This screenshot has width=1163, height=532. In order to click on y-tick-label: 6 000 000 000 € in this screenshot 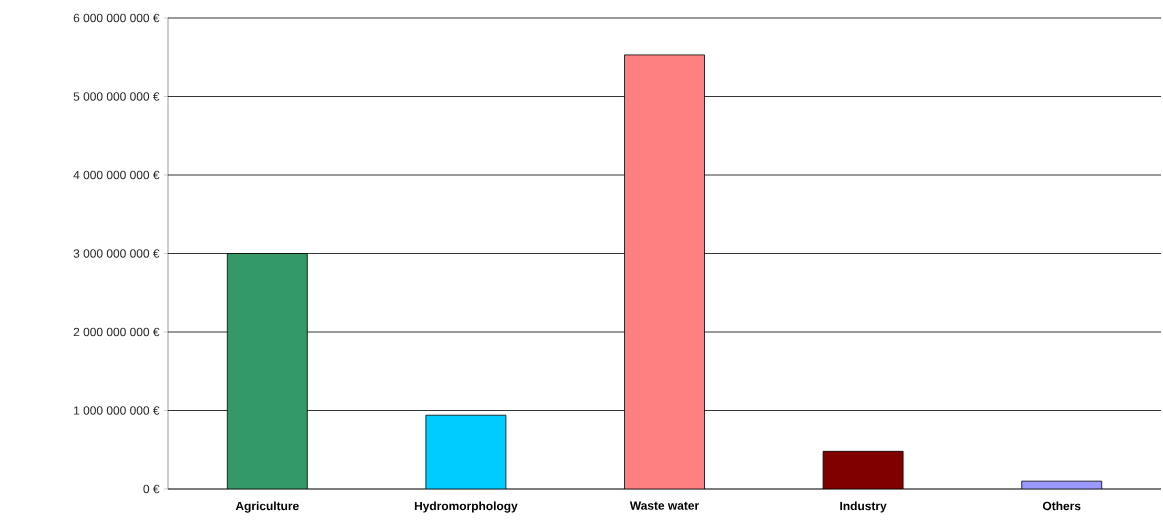, I will do `click(116, 18)`.